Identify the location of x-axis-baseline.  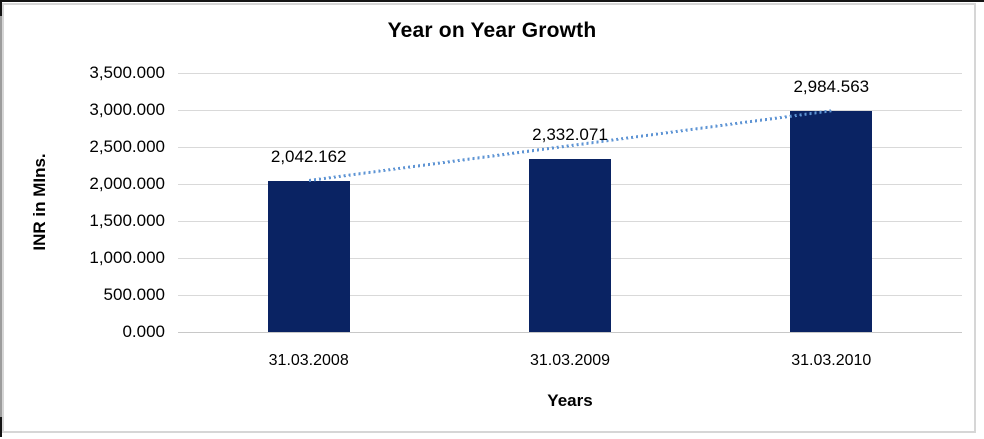
(570, 332).